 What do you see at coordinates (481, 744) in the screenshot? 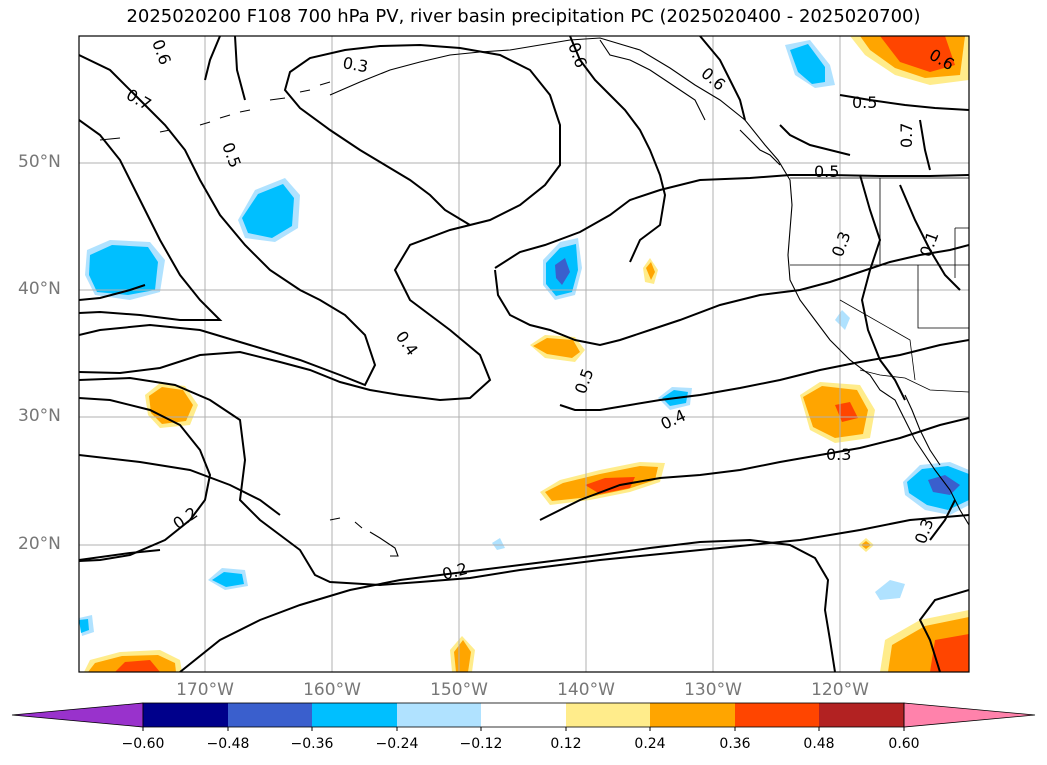
I see `colorbar-tick-label: −0.12` at bounding box center [481, 744].